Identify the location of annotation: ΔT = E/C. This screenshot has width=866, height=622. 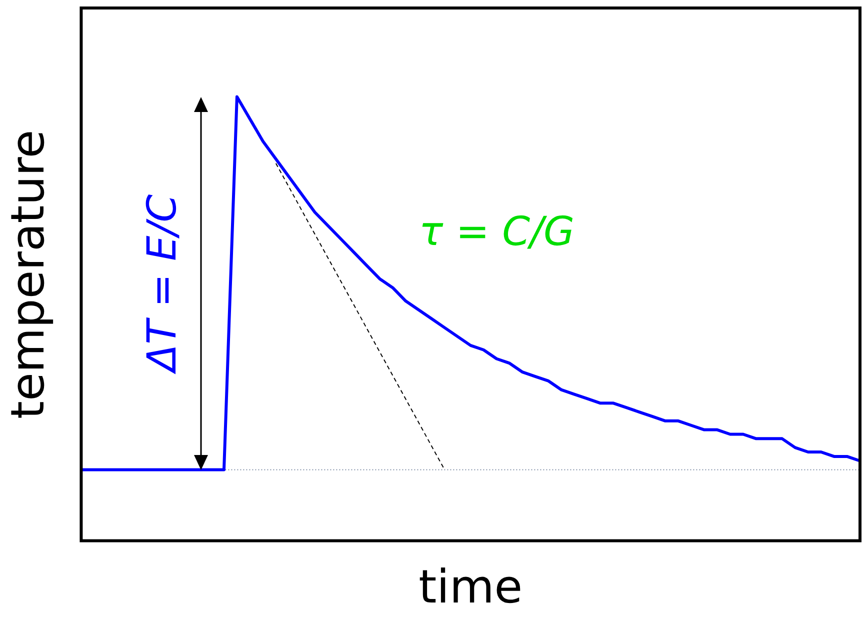
(163, 283).